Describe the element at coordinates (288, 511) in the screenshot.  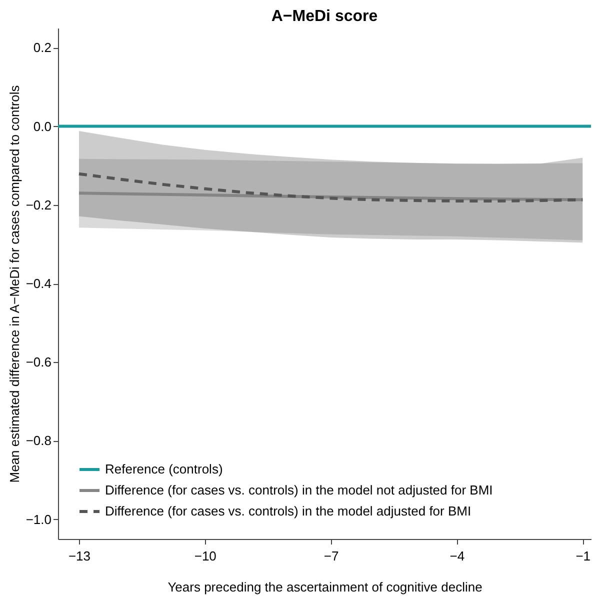
I see `legend-label: Difference (for cases vs. controls) in the model adjusted for BMI` at that location.